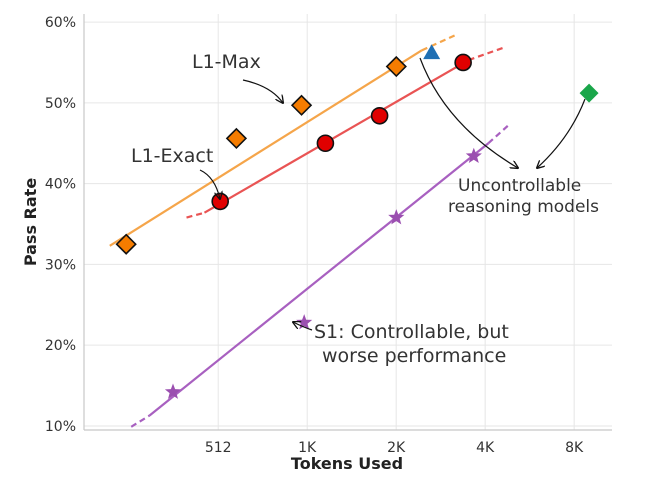  I want to click on s1-arrow, so click(303, 326).